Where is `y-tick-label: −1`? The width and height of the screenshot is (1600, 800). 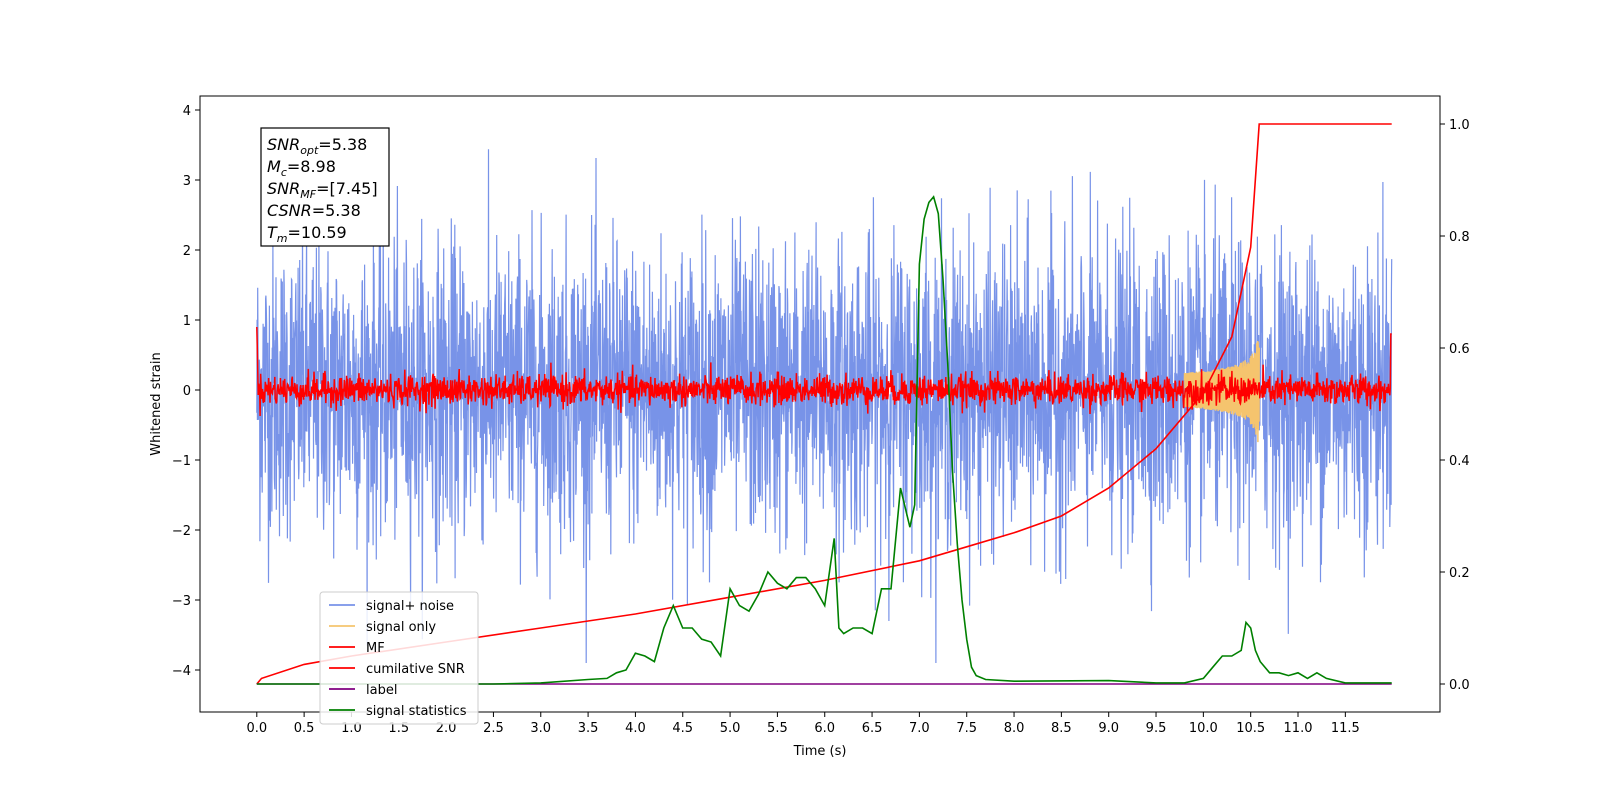 y-tick-label: −1 is located at coordinates (181, 461).